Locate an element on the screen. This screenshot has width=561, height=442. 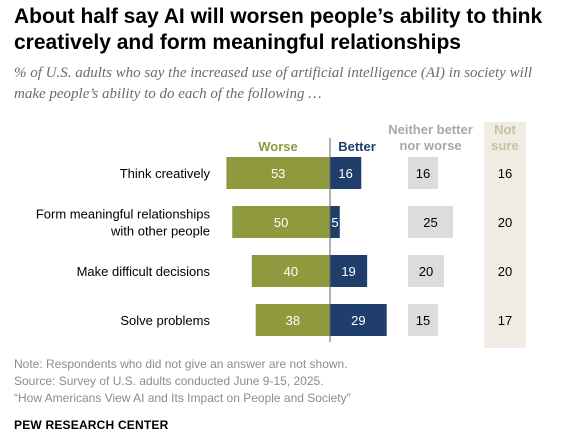
category-label: with other people is located at coordinates (160, 231).